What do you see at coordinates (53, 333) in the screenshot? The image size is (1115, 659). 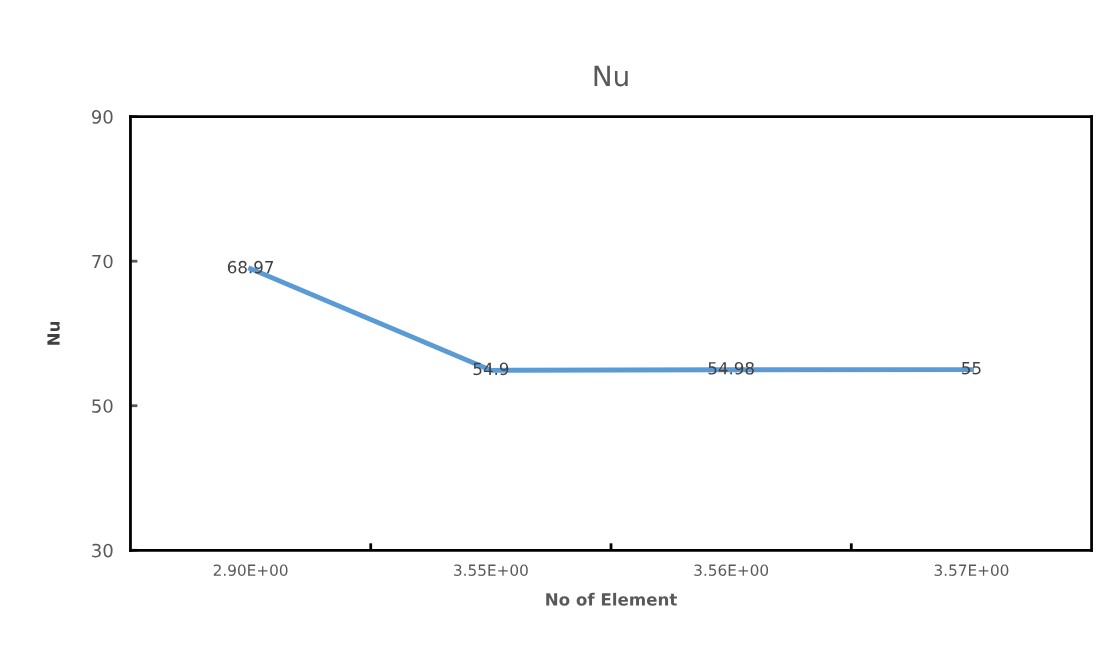 I see `y-axis-title: Nu` at bounding box center [53, 333].